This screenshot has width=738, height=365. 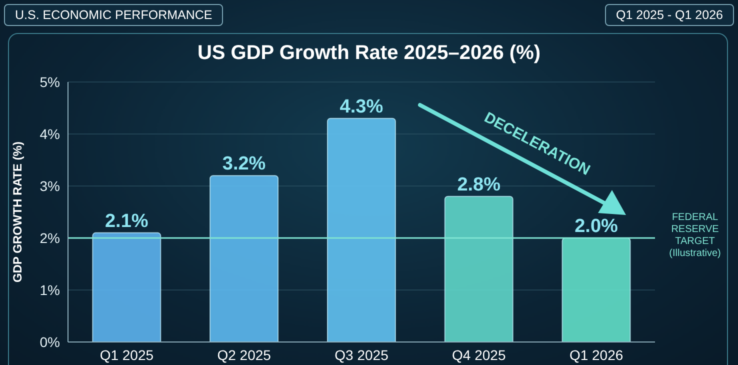 What do you see at coordinates (669, 15) in the screenshot?
I see `chart-subtitle: Q1 2025 - Q1 2026` at bounding box center [669, 15].